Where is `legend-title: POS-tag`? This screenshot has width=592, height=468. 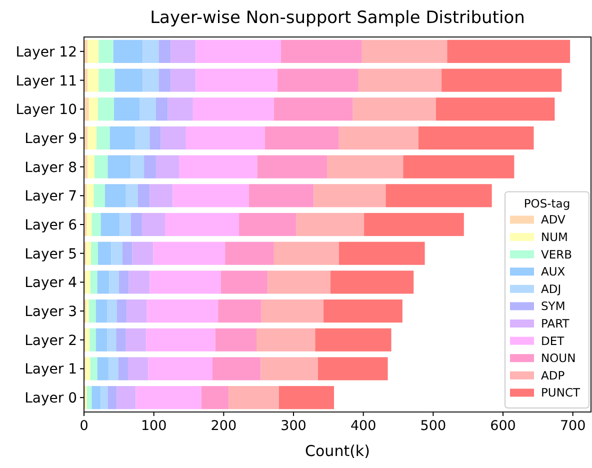 legend-title: POS-tag is located at coordinates (547, 203).